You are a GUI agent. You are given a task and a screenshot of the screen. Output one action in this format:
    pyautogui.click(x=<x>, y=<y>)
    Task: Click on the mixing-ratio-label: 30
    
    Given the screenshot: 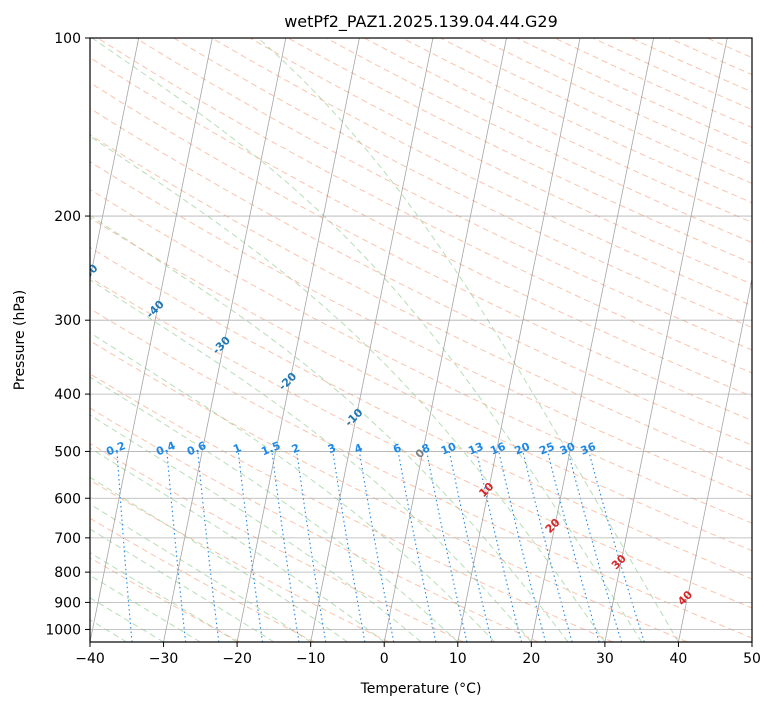 What is the action you would take?
    pyautogui.click(x=567, y=449)
    